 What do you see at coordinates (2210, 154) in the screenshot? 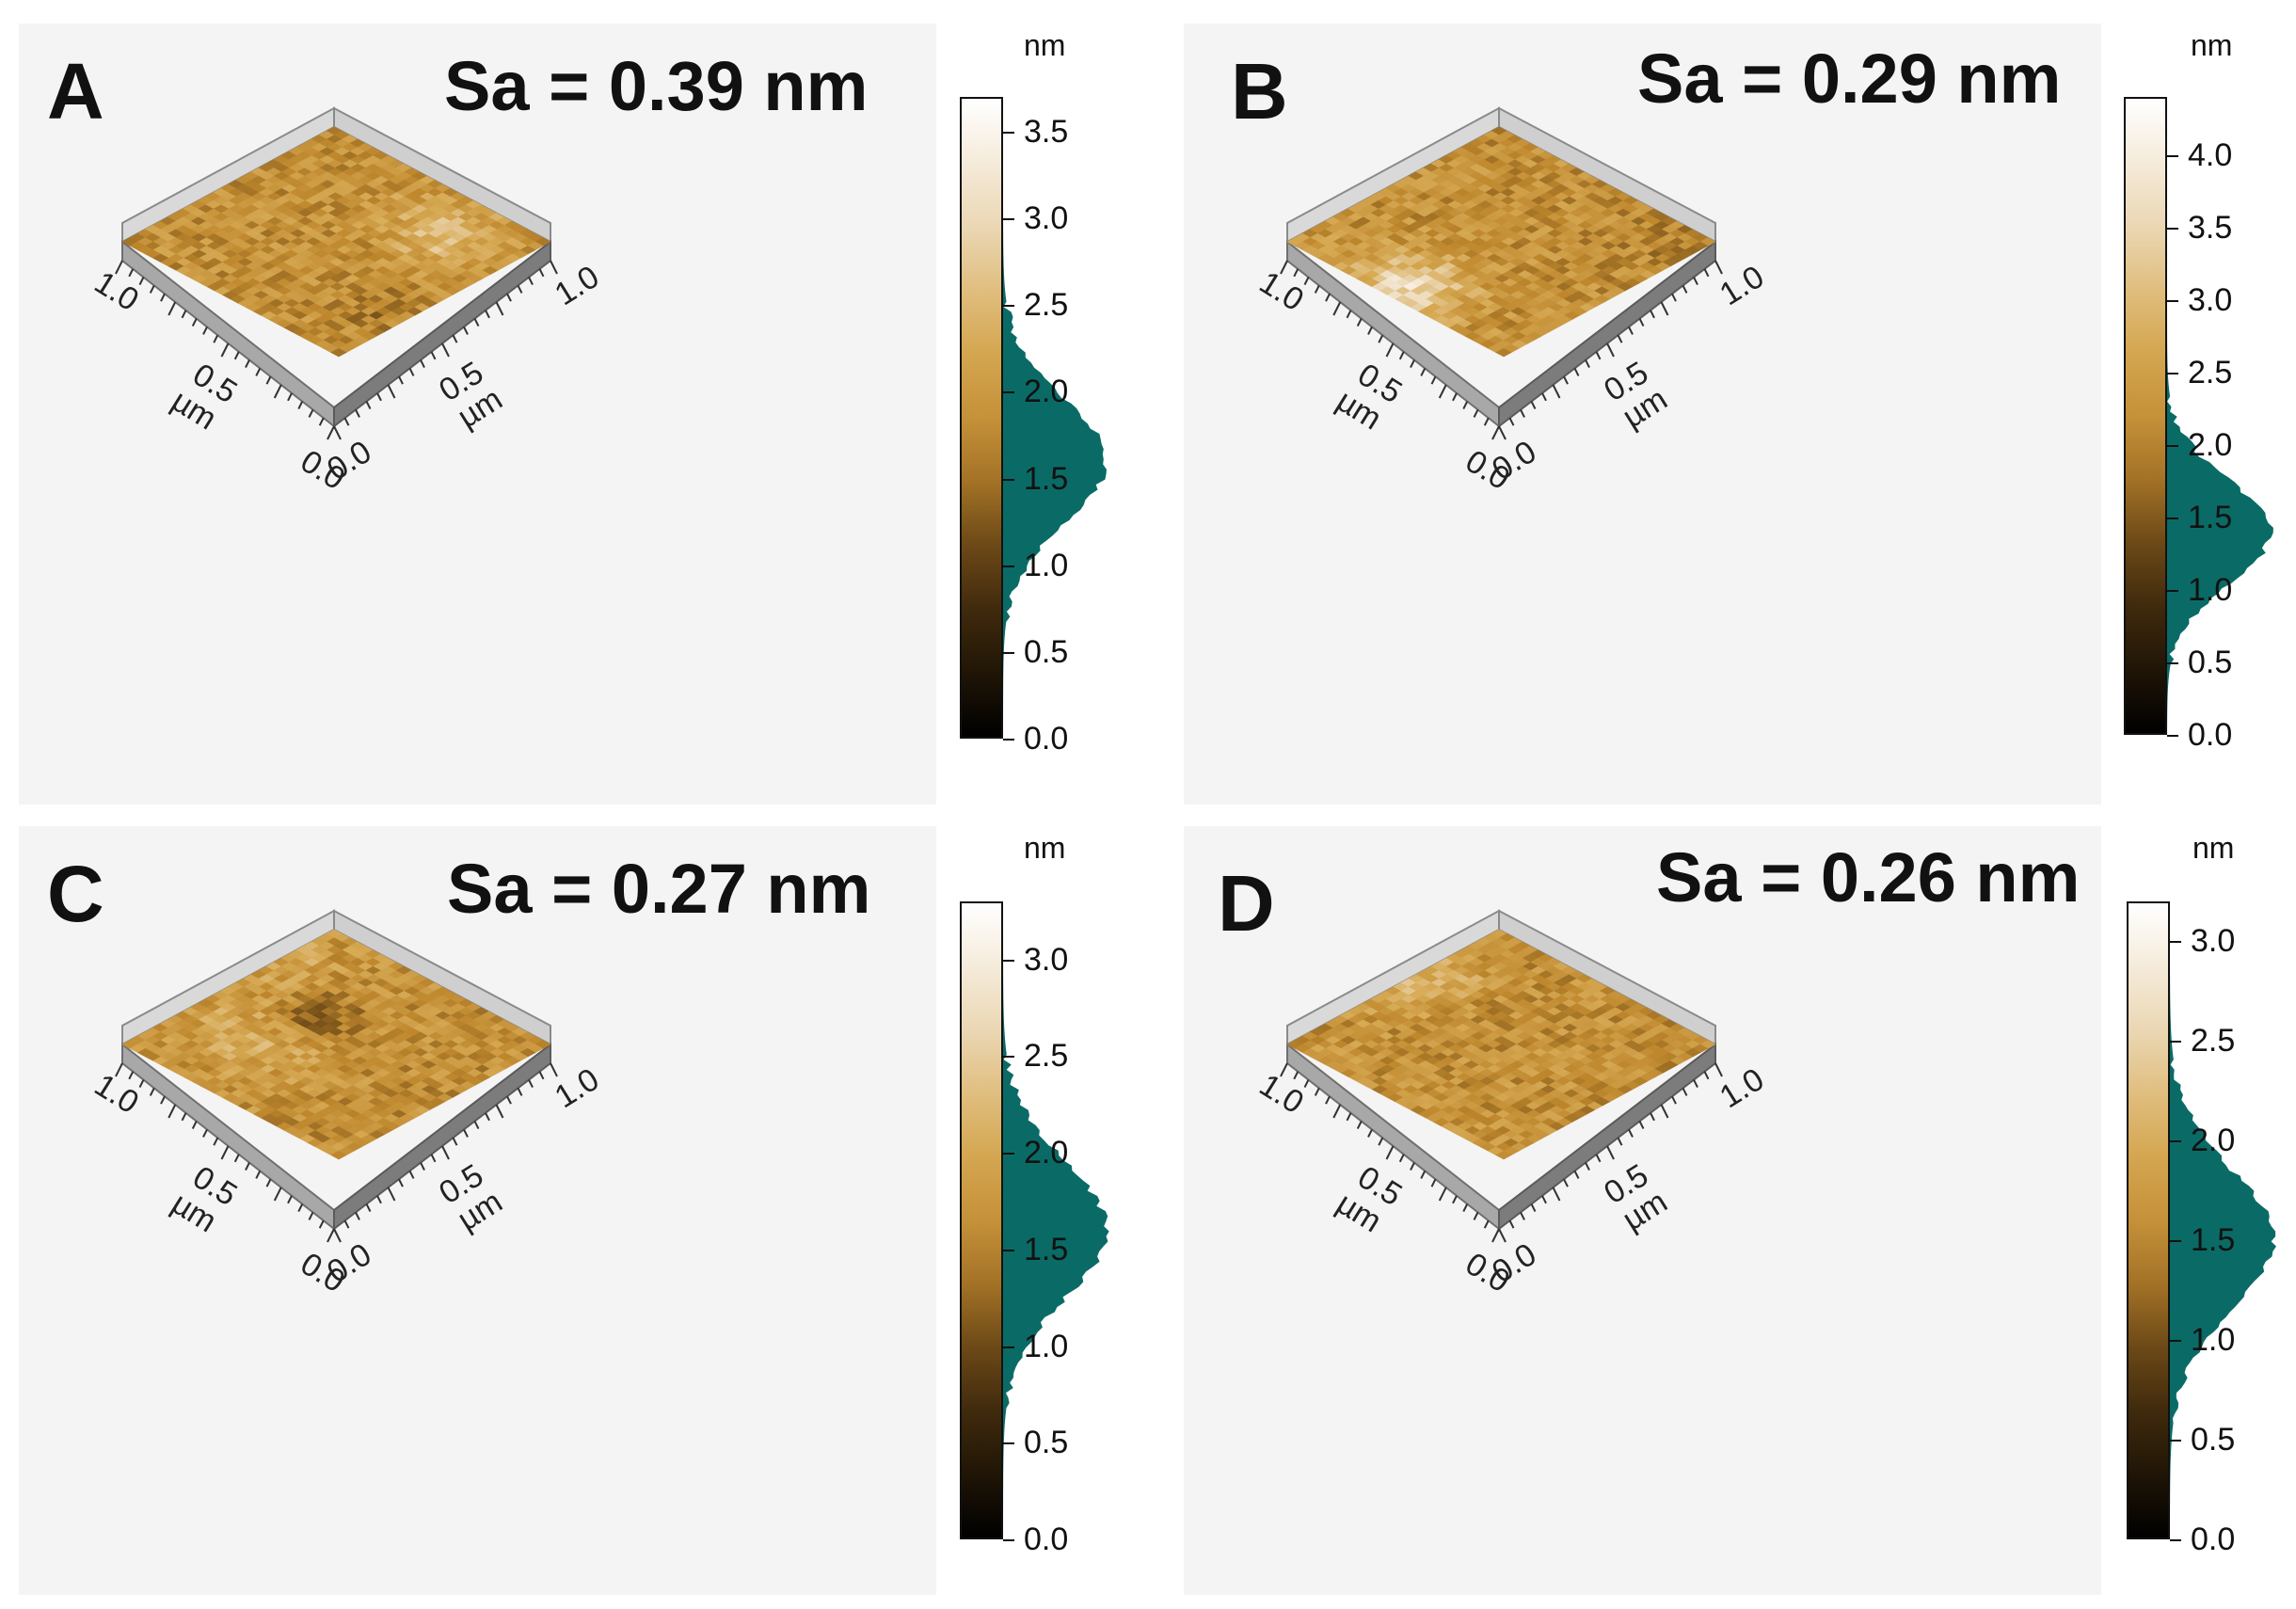
I see `colorbar-tick-label: 4.0` at bounding box center [2210, 154].